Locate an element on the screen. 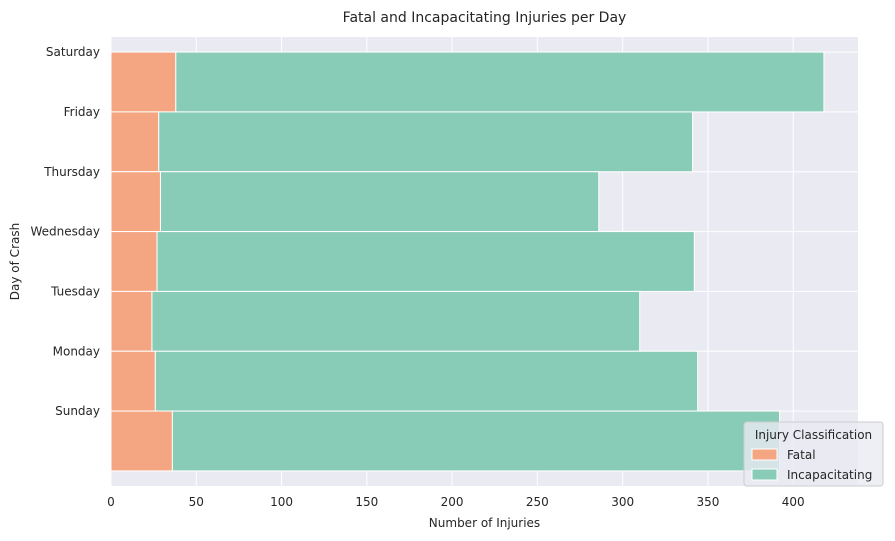  bar-fatal-wednesday is located at coordinates (134, 261).